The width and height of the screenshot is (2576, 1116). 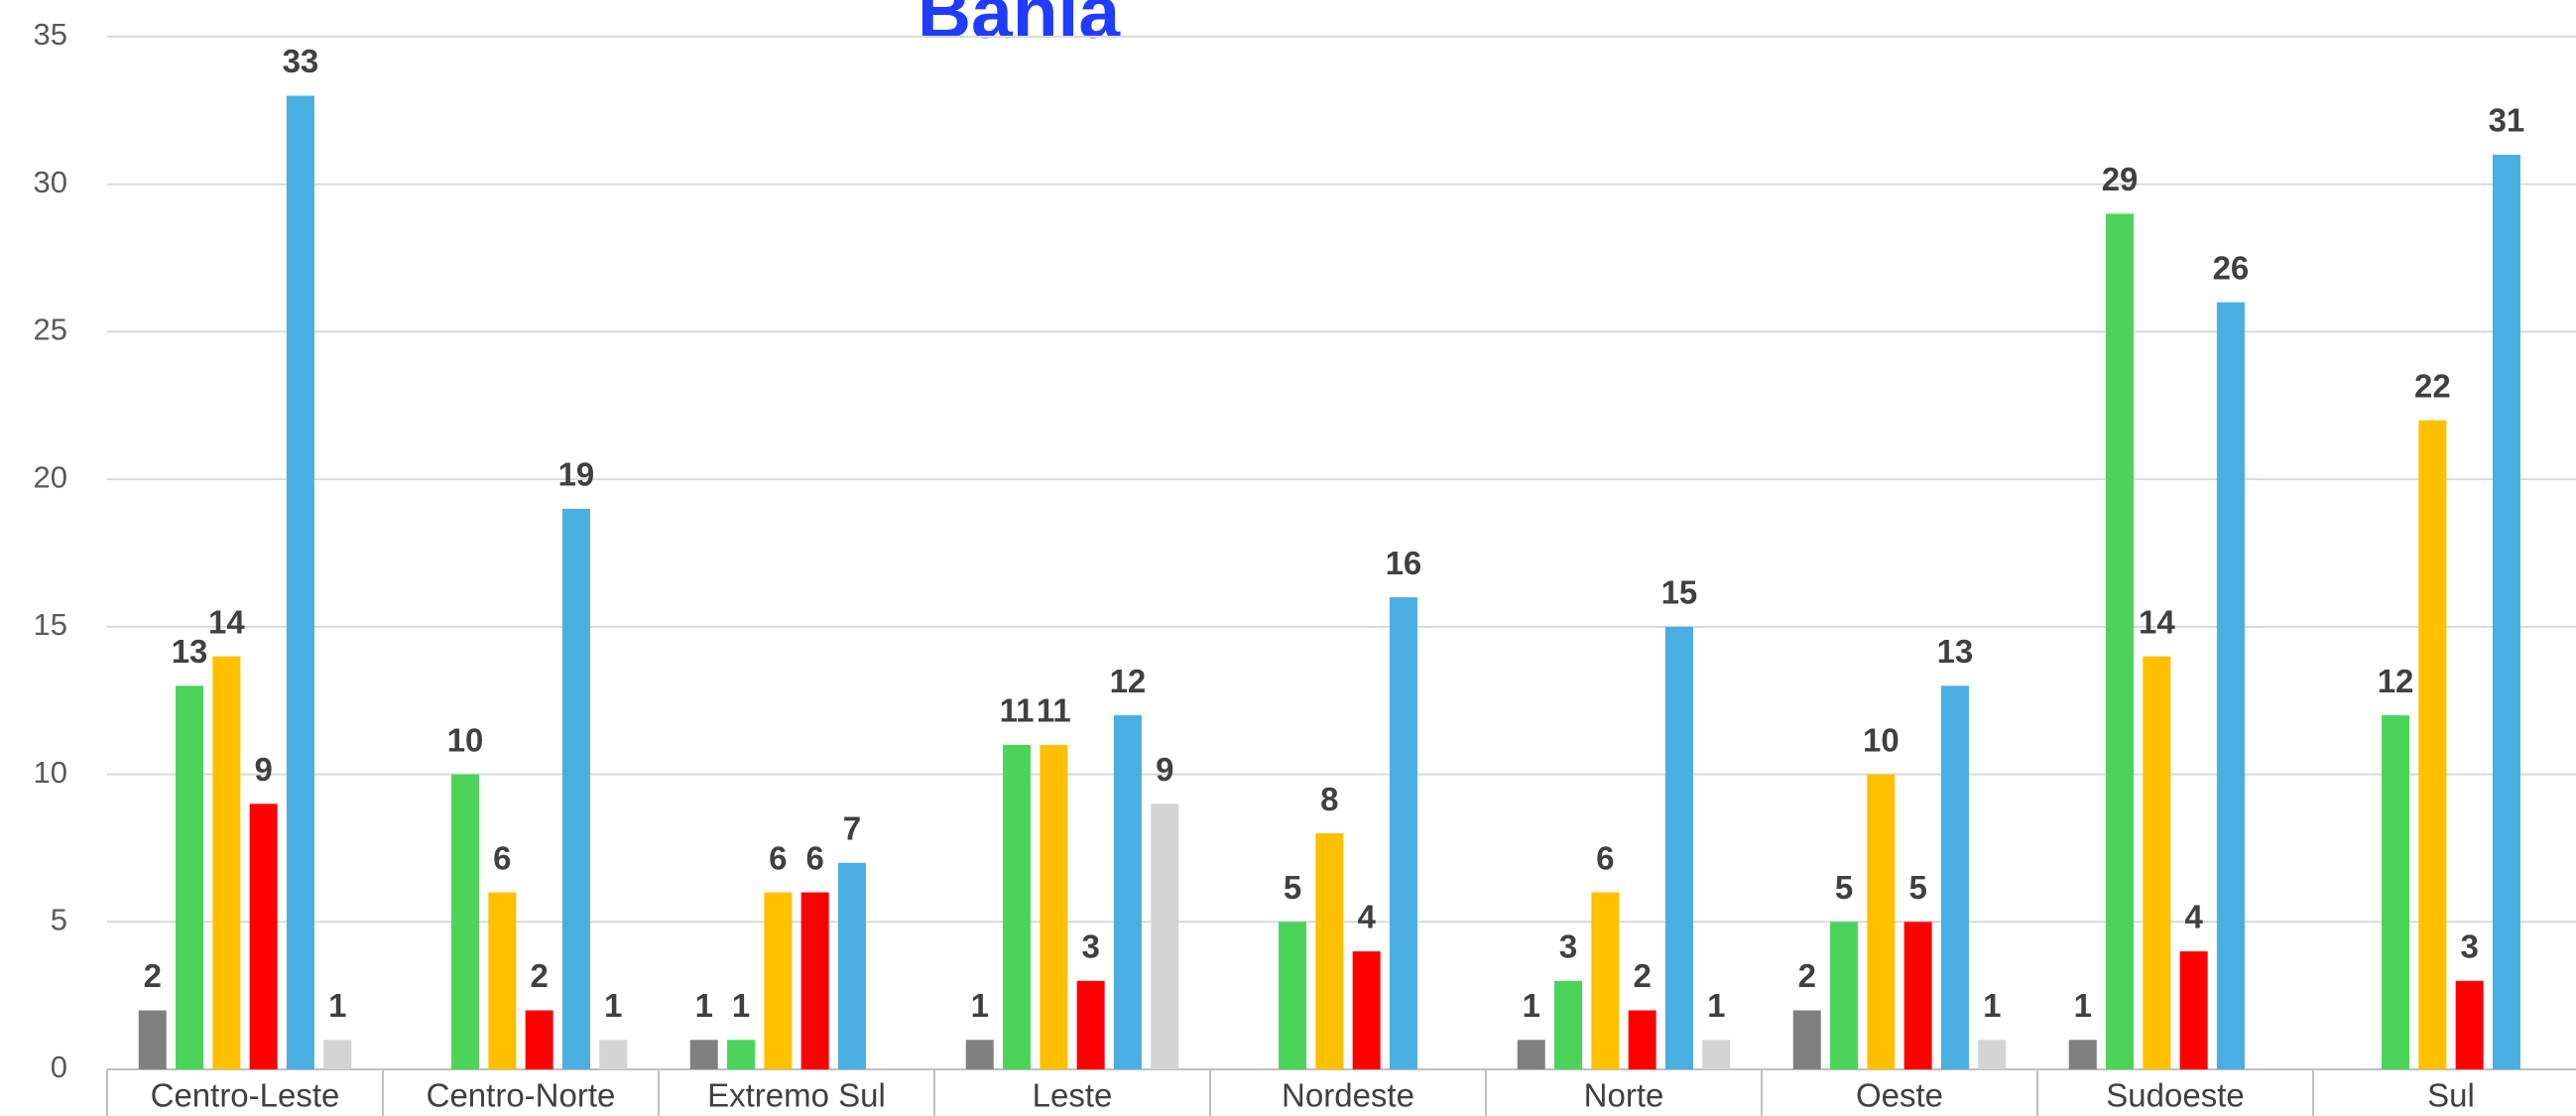 I want to click on data-label: 7, so click(x=852, y=828).